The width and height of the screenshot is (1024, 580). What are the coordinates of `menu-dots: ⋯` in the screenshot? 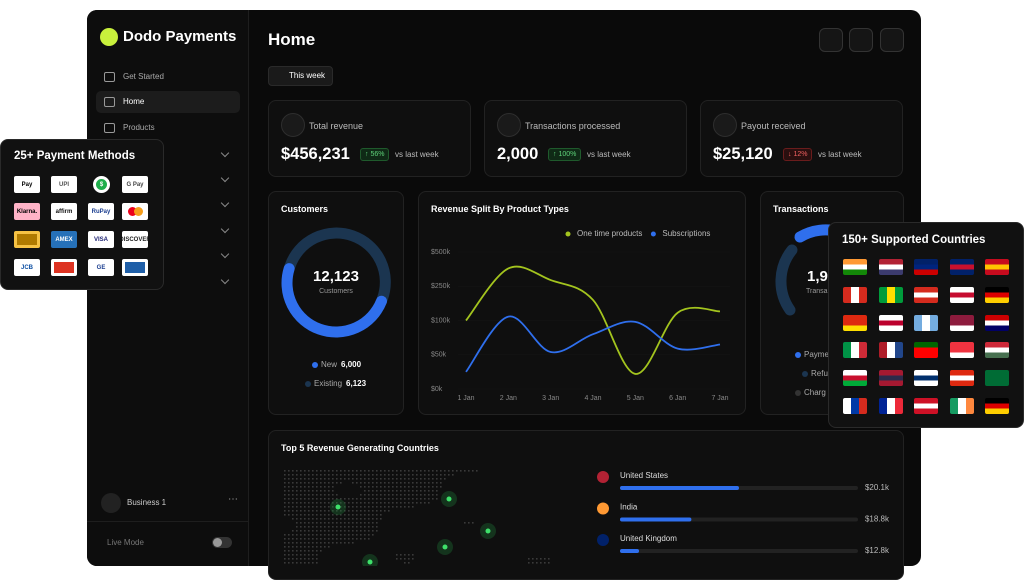 It's located at (233, 499).